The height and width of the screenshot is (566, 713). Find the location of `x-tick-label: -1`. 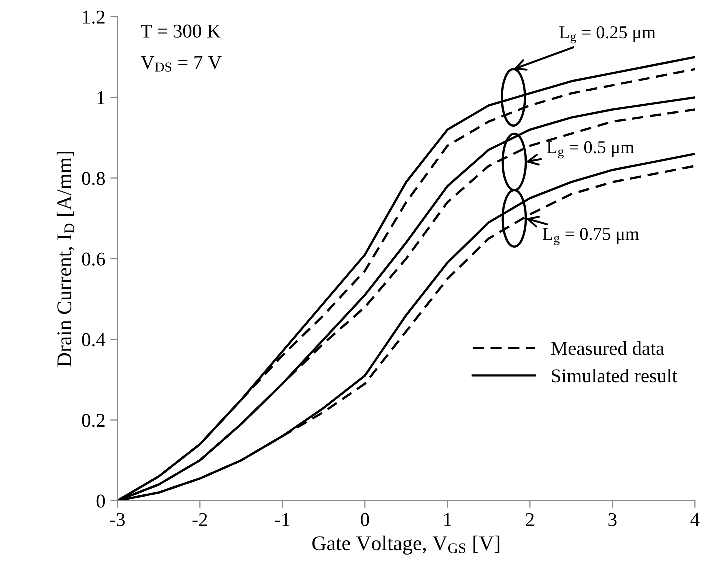

x-tick-label: -1 is located at coordinates (282, 519).